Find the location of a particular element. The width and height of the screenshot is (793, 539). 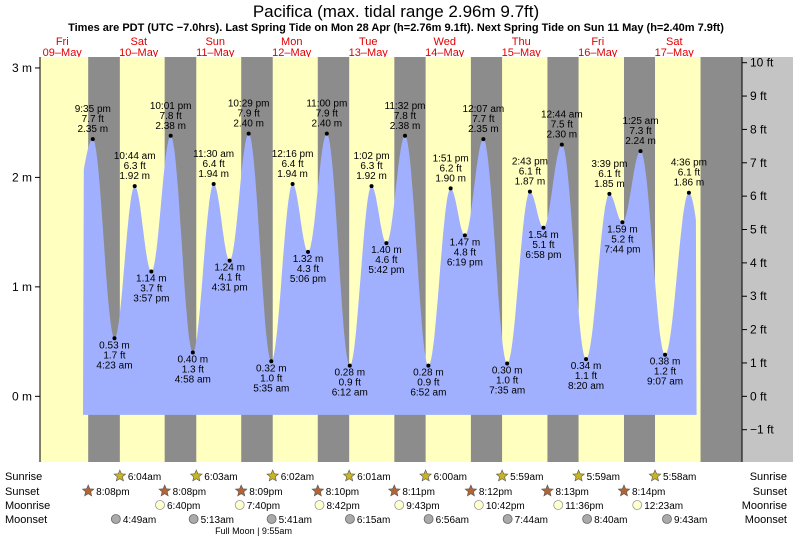

sunset-time: 8:13pm is located at coordinates (571, 492).